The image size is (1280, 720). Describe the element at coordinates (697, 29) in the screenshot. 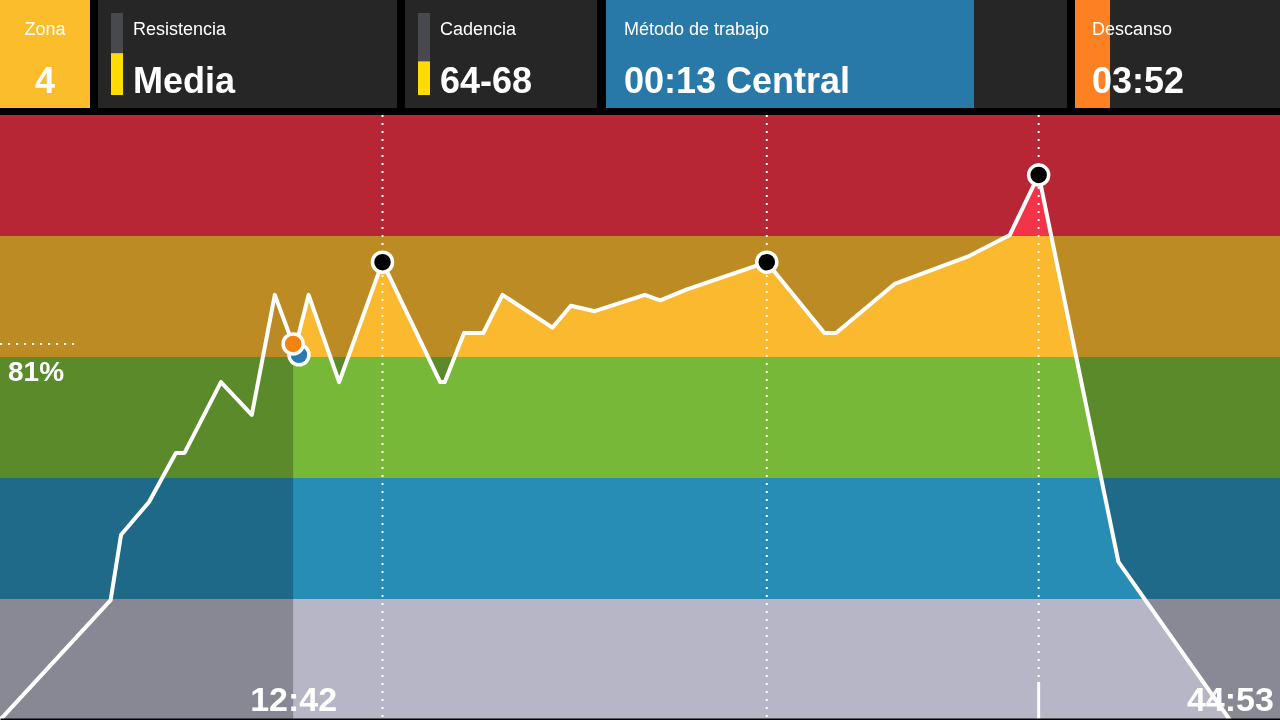

I see `text: Método de trabajo` at that location.